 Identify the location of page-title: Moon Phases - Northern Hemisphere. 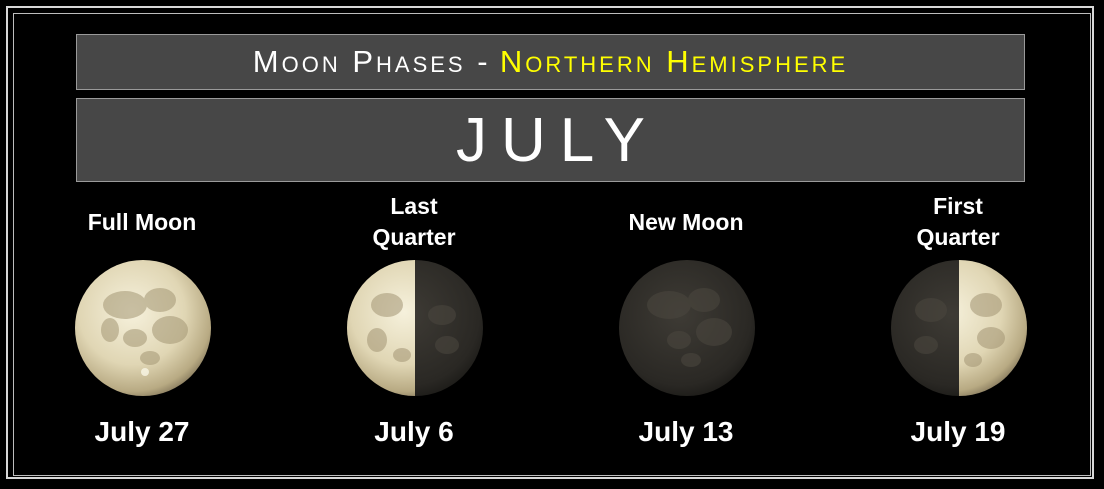
(550, 62).